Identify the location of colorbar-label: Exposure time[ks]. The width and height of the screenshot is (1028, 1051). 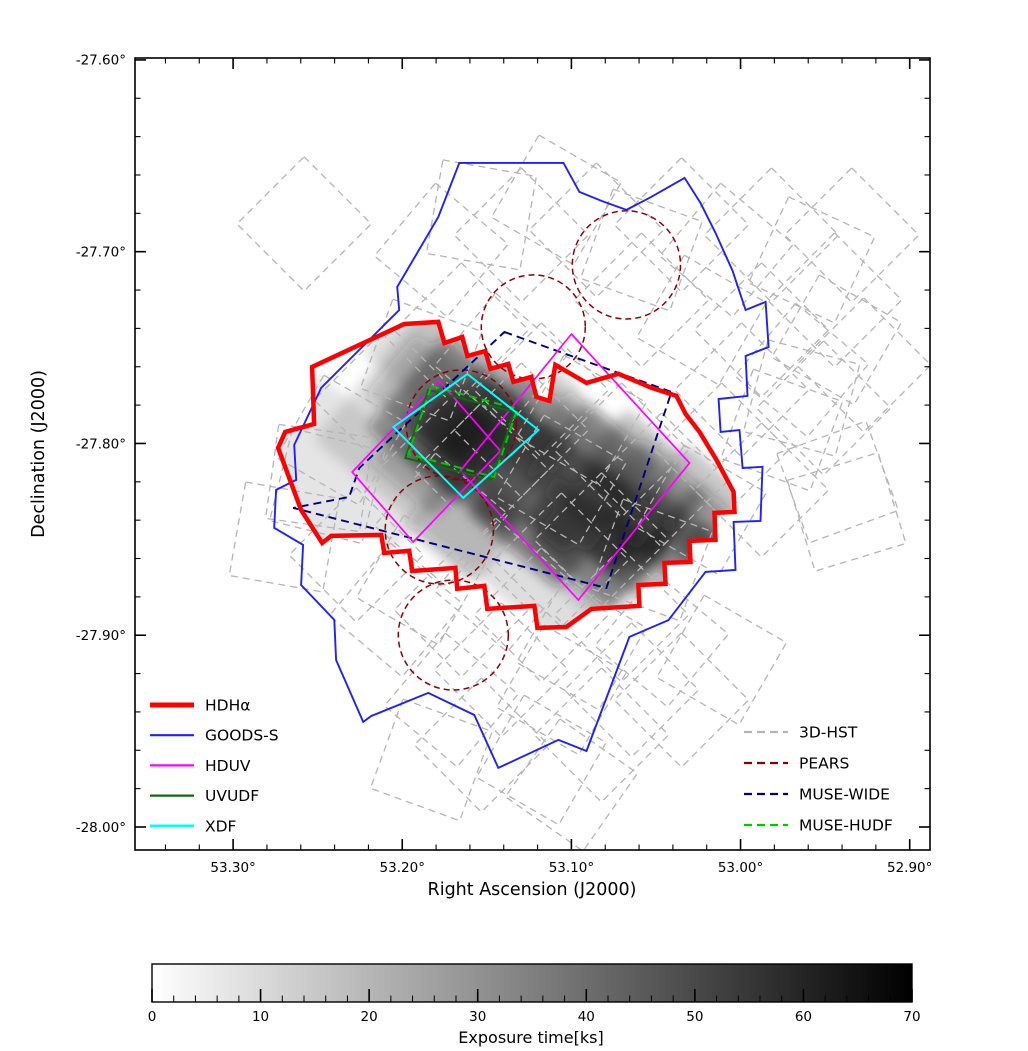
(530, 1037).